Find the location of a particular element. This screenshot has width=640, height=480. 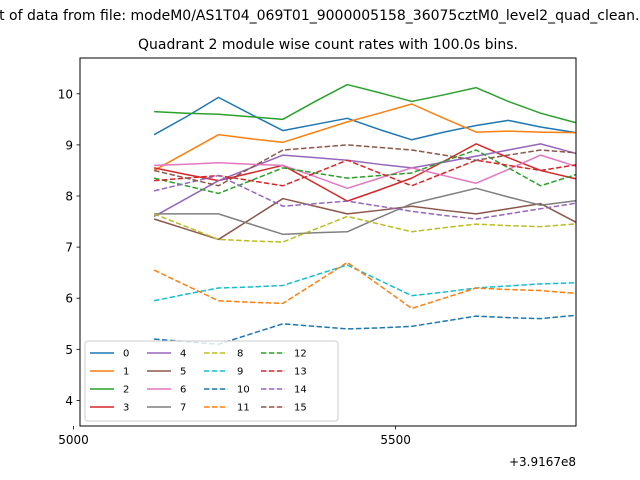

legend-label-2: 2 is located at coordinates (126, 390).